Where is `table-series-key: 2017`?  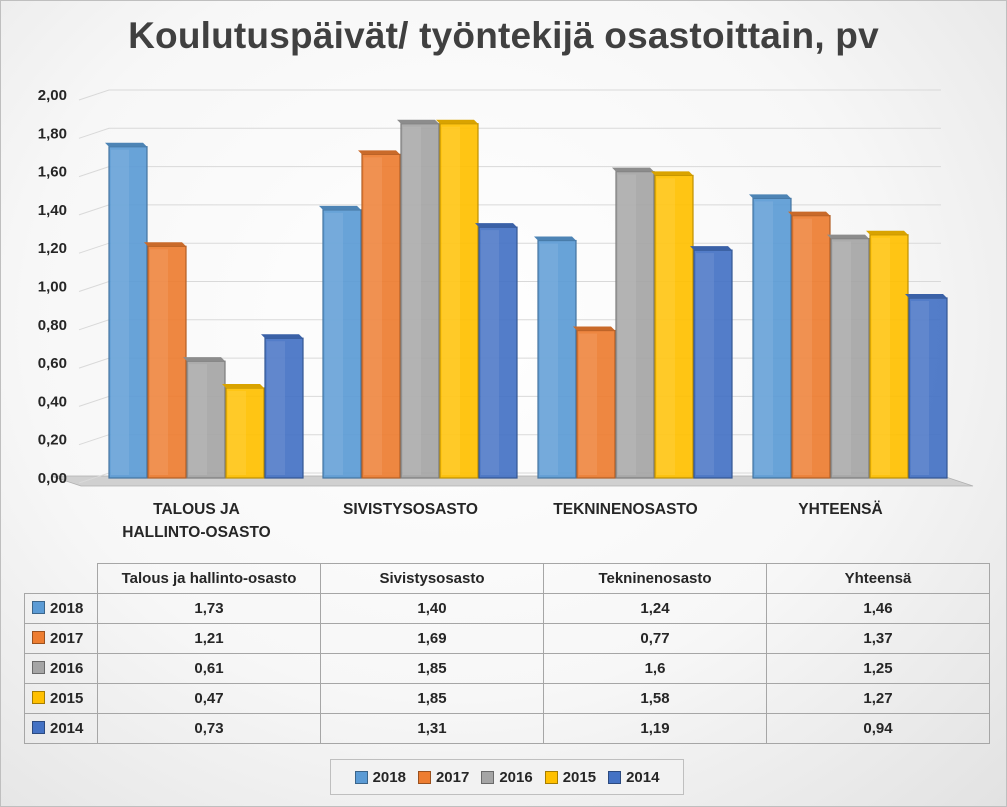
table-series-key: 2017 is located at coordinates (61, 638).